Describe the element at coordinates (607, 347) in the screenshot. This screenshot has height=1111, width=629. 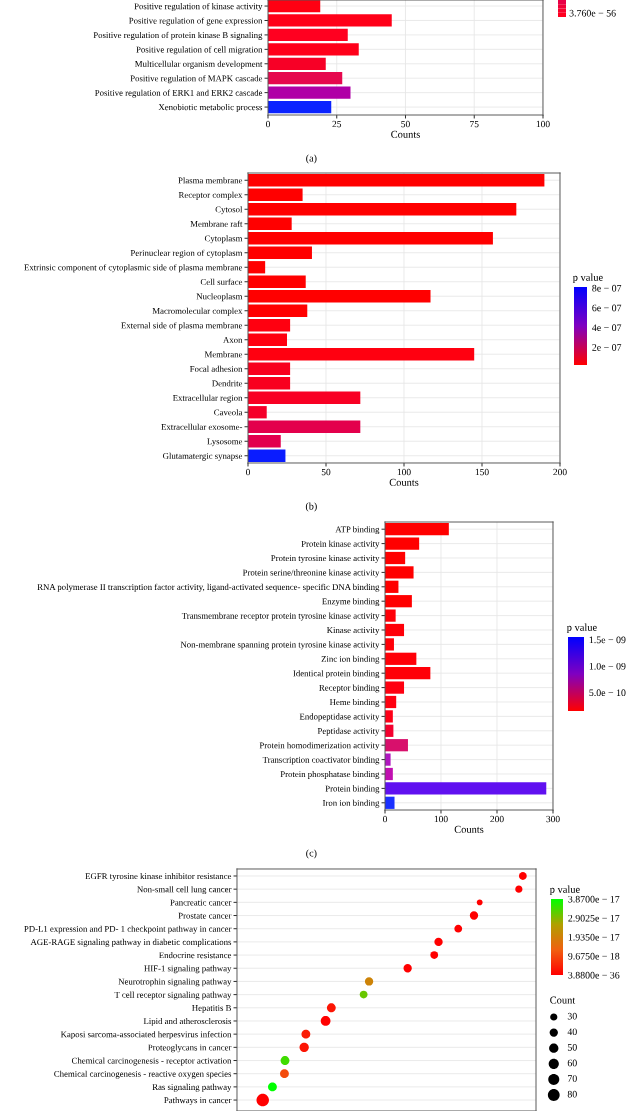
I see `color-bar-label: 2e − 07` at that location.